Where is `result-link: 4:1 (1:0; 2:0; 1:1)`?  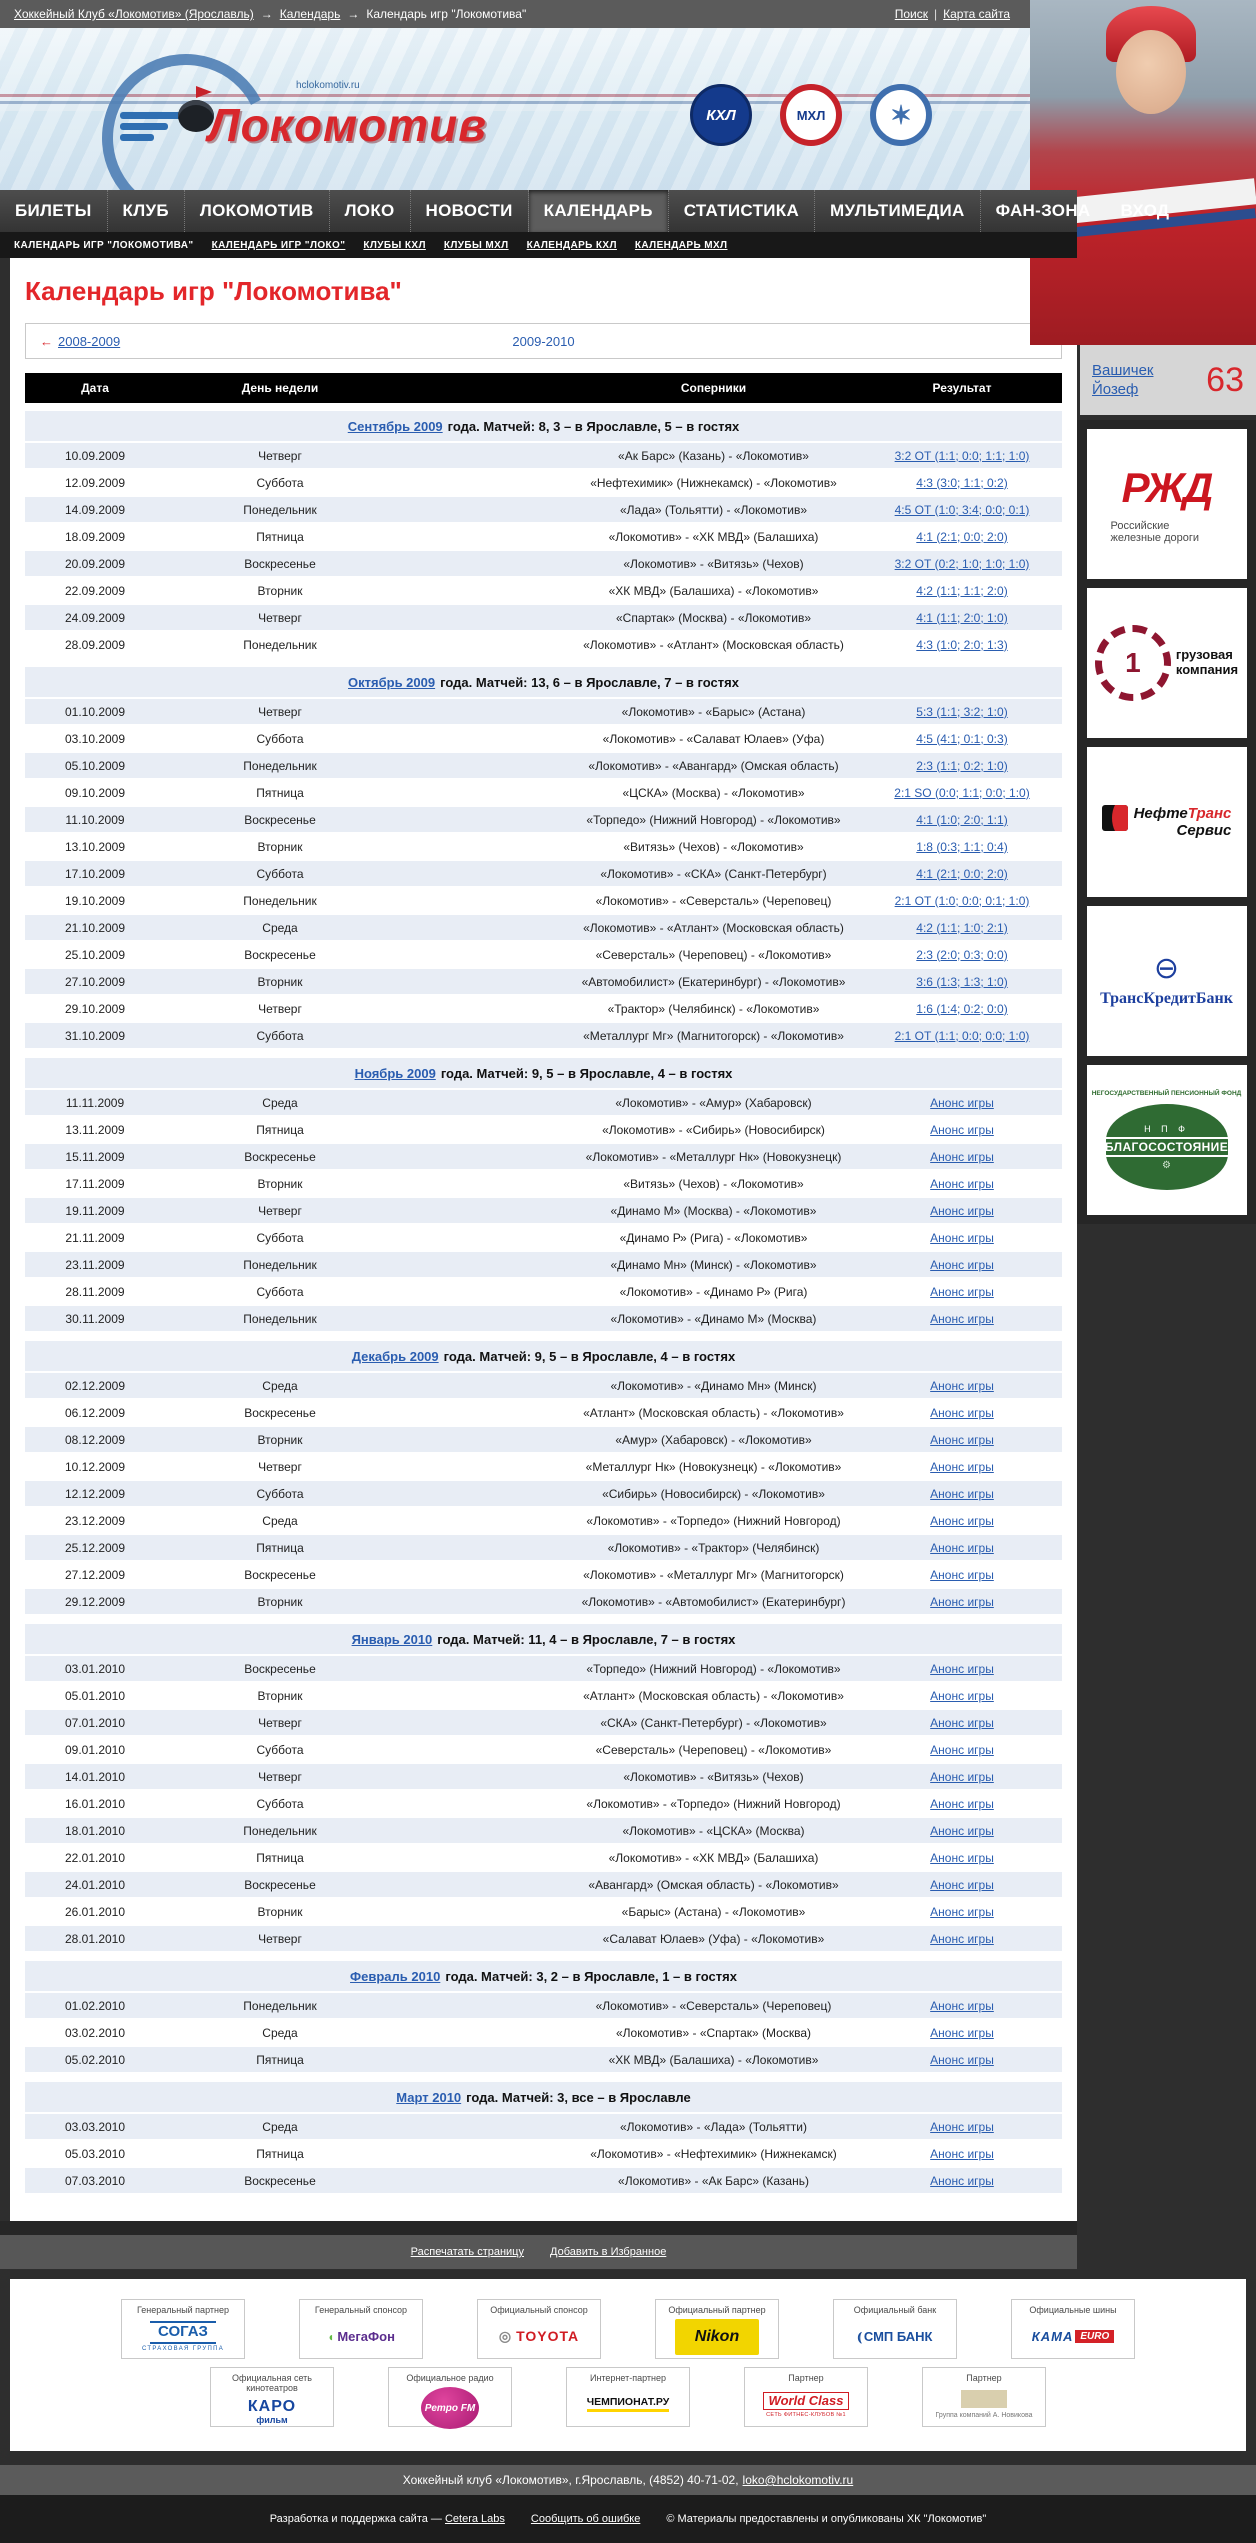
result-link: 4:1 (1:0; 2:0; 1:1) is located at coordinates (962, 819).